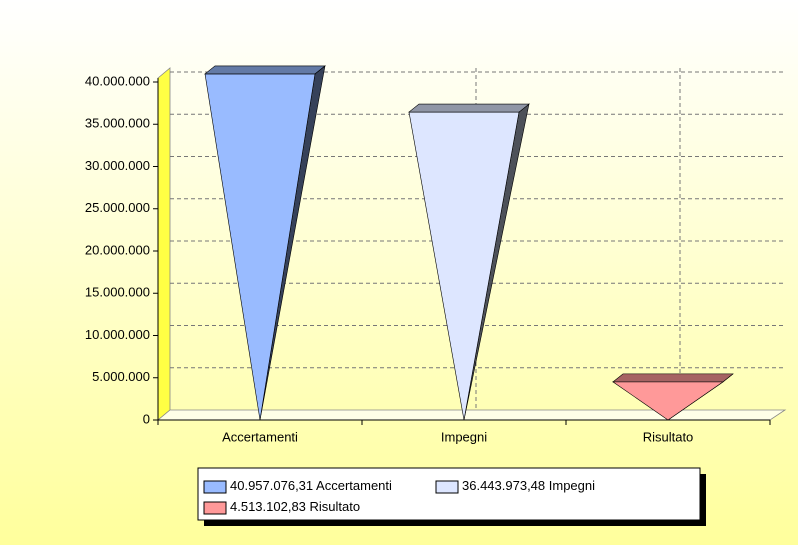 The image size is (798, 545). I want to click on y-tick-label: 10.000.000, so click(117, 334).